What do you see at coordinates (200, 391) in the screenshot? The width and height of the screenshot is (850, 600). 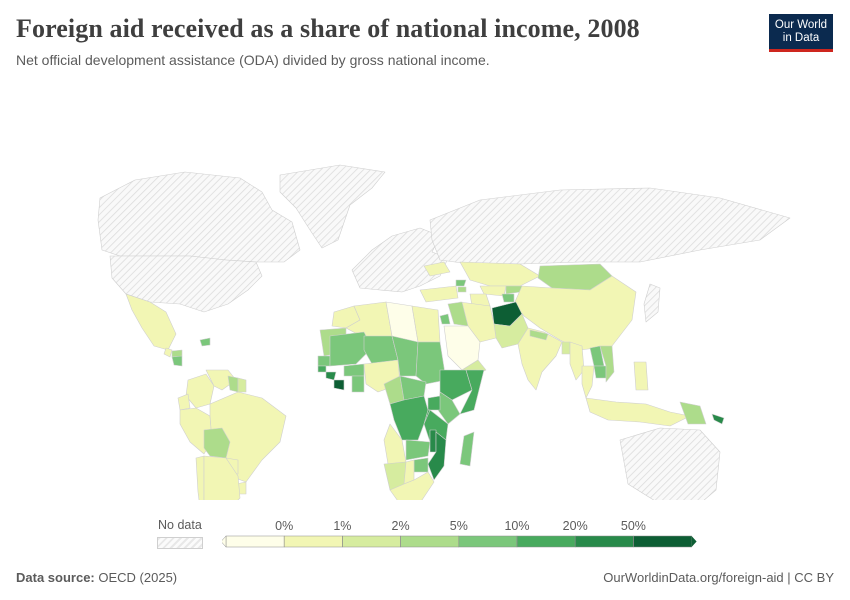 I see `country-colombia` at bounding box center [200, 391].